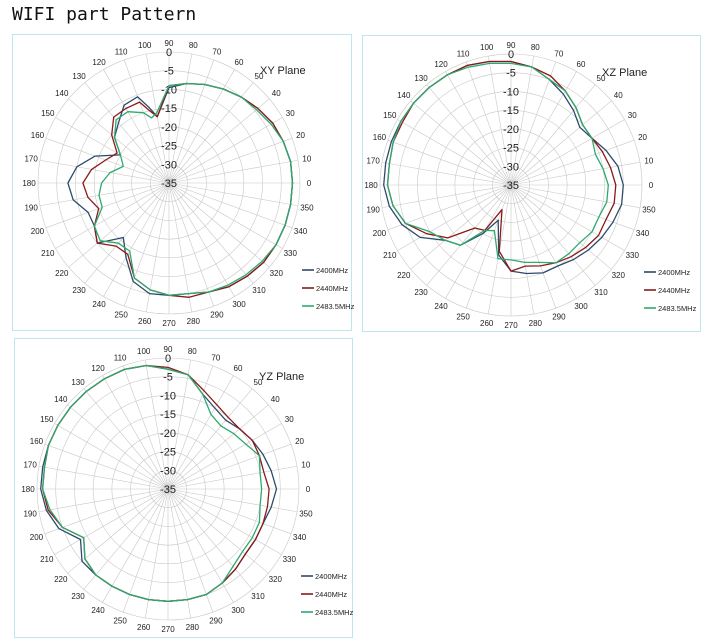 This screenshot has height=643, width=709. I want to click on angle-tick-label: 10, so click(648, 161).